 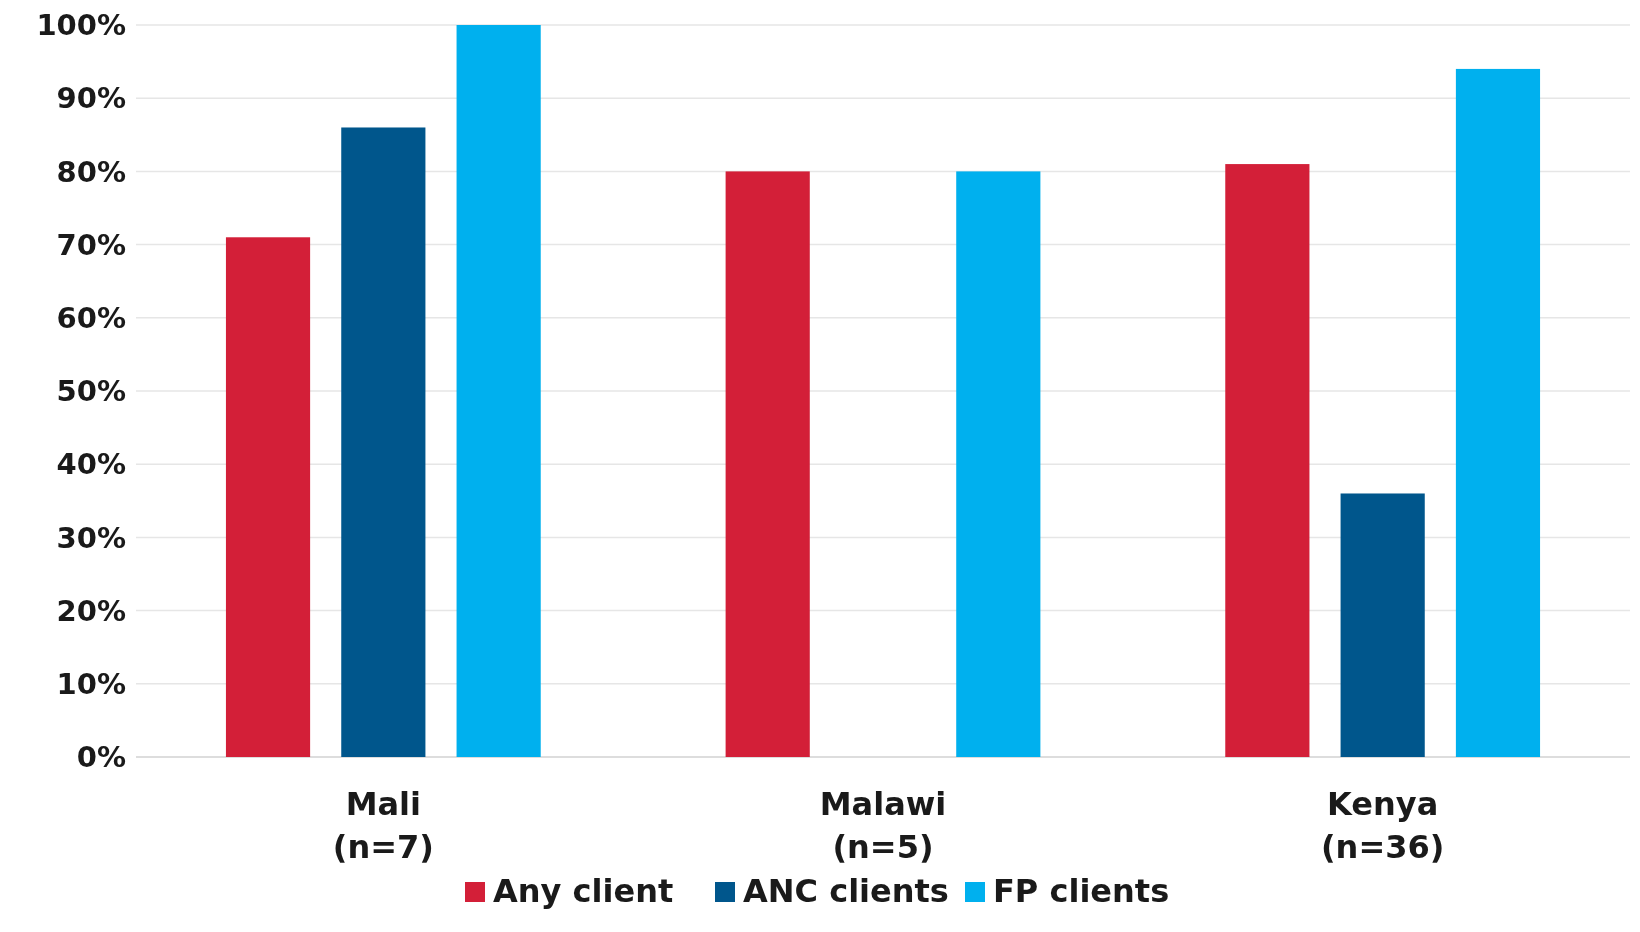 I want to click on x-tick-label: Kenya (n=36), so click(x=1382, y=825).